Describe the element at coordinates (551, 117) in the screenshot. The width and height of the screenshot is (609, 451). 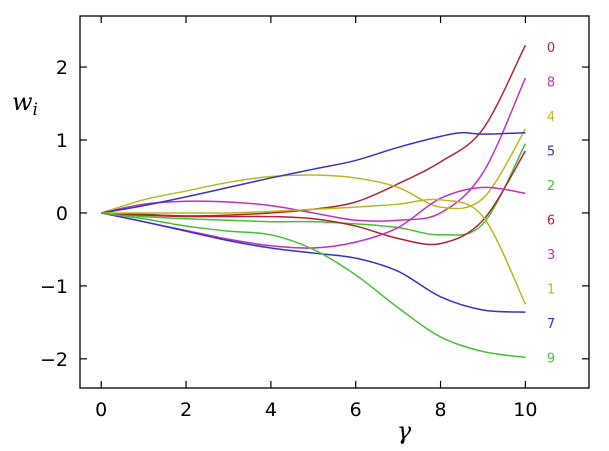
I see `series-label-4: 4` at that location.